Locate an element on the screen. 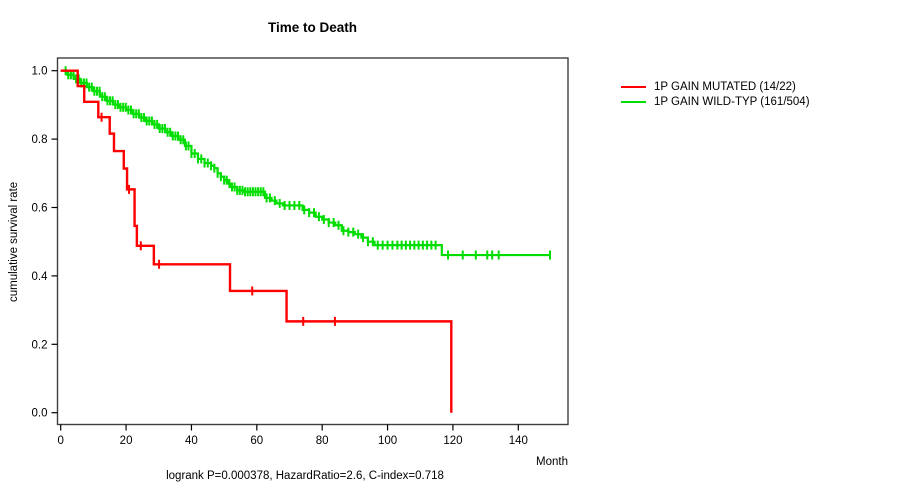 This screenshot has height=500, width=900. legend-item-mutated: 1P GAIN MUTATED (14/22) is located at coordinates (715, 86).